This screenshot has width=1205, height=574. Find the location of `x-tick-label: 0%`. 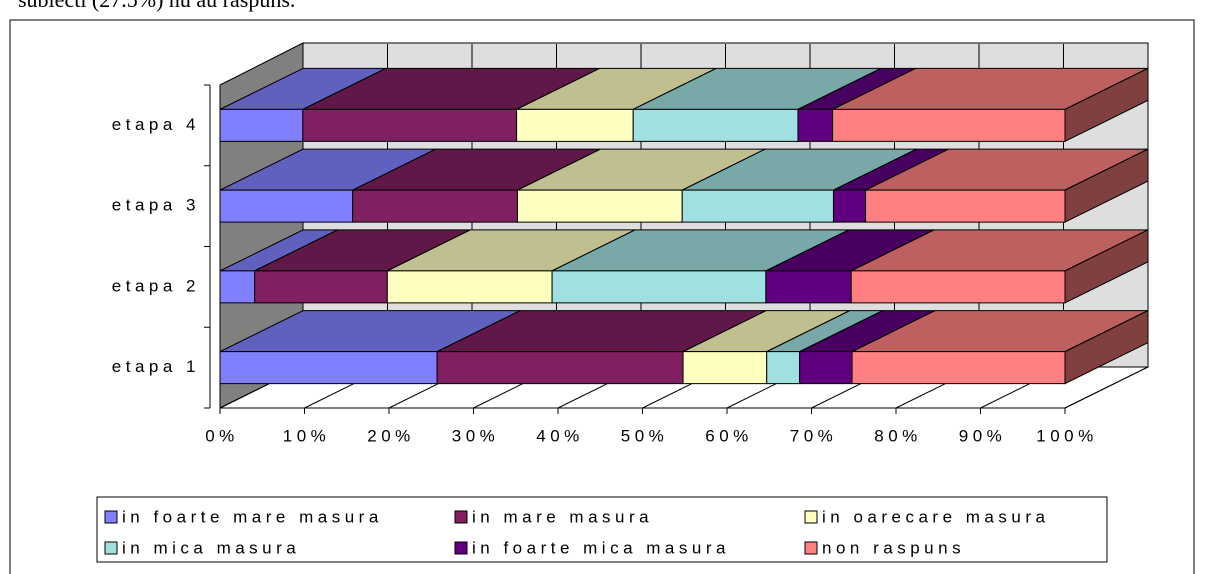

x-tick-label: 0% is located at coordinates (222, 435).